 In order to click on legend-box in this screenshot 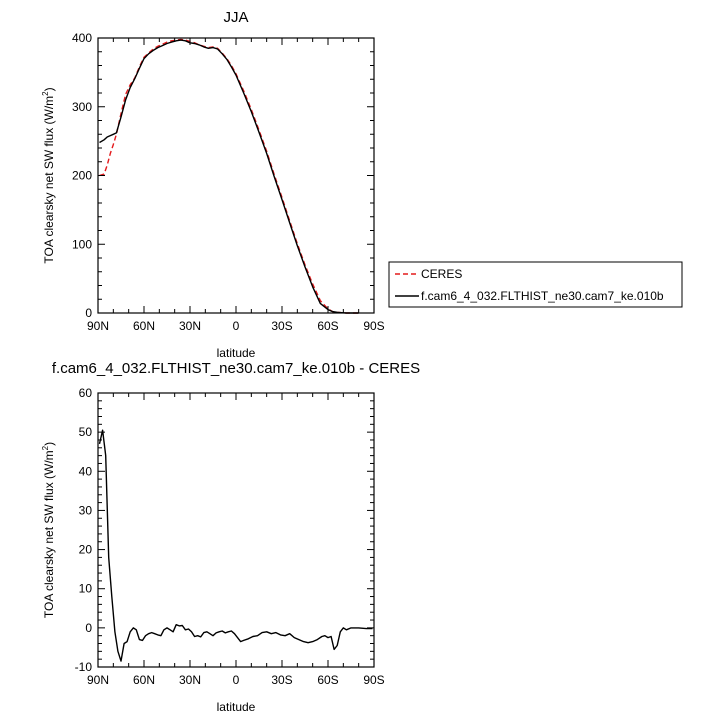, I will do `click(535, 284)`.